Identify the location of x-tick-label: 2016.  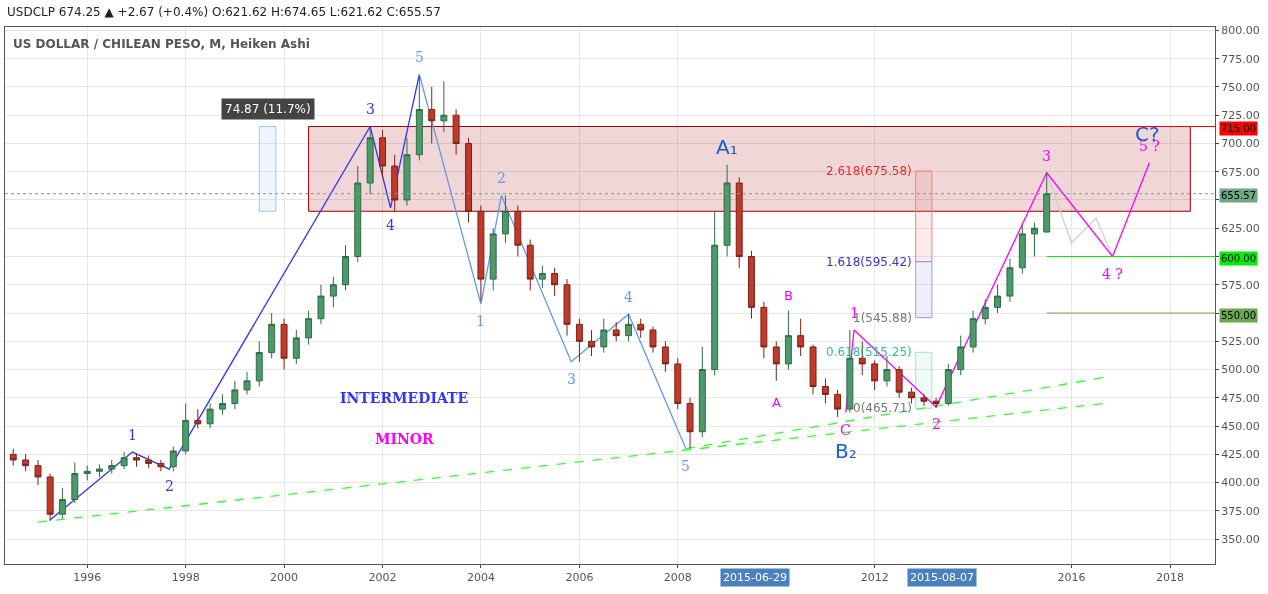
(1071, 578).